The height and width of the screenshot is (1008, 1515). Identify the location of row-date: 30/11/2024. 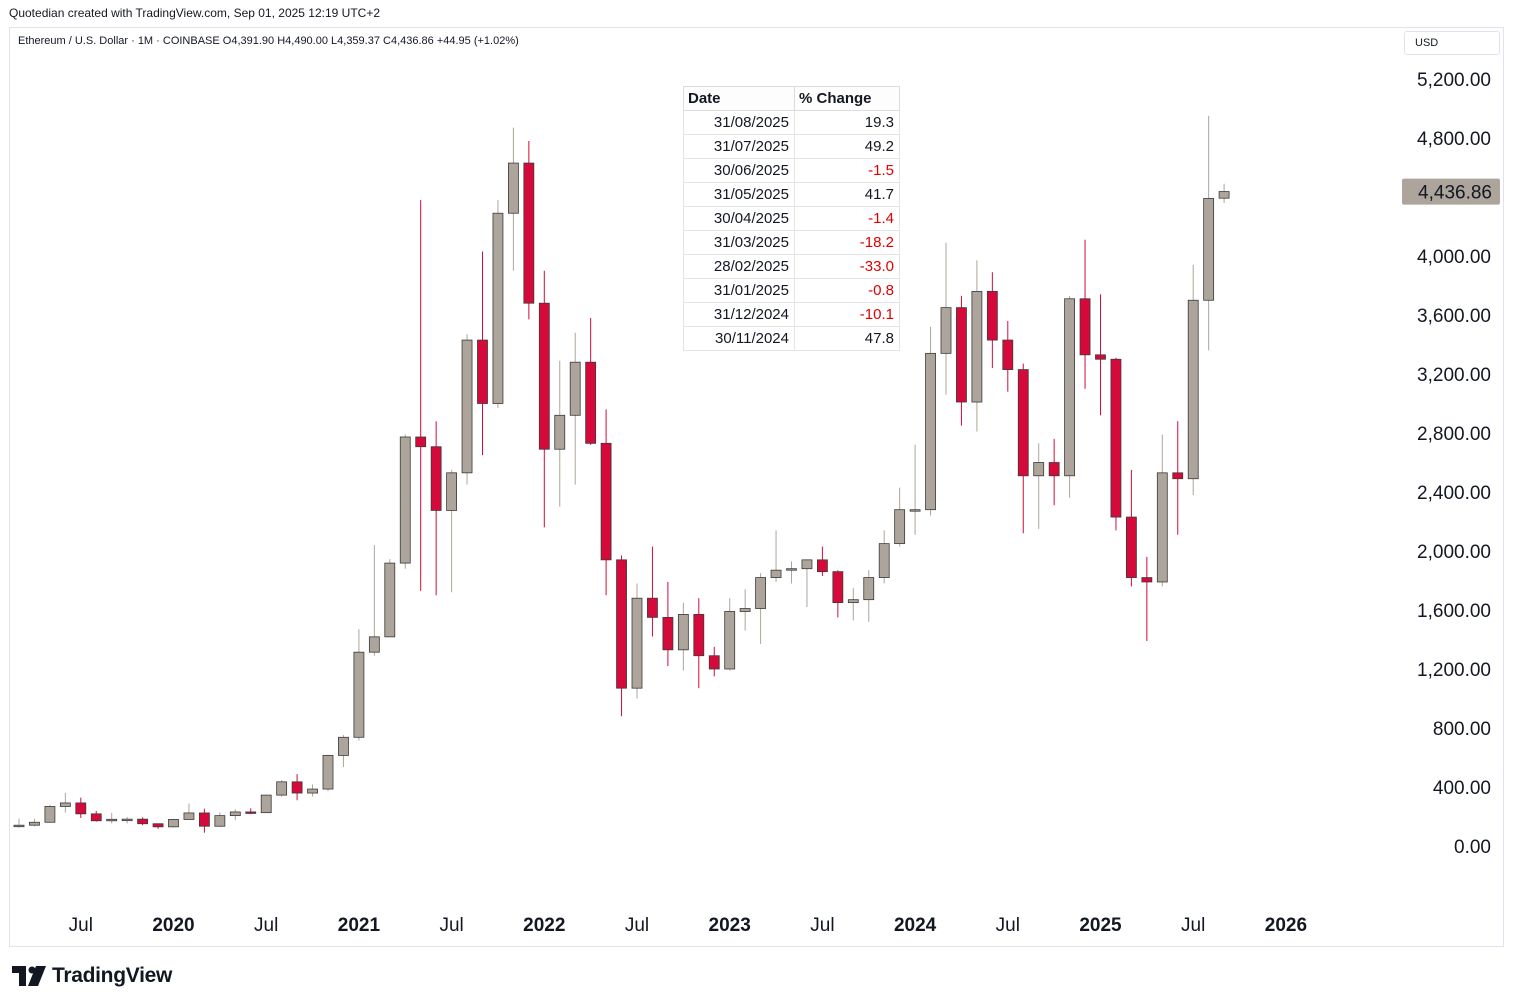
(739, 338).